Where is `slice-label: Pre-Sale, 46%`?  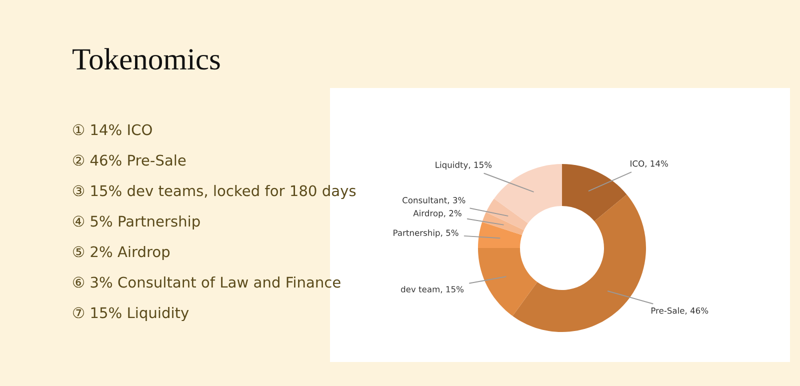 slice-label: Pre-Sale, 46% is located at coordinates (679, 311).